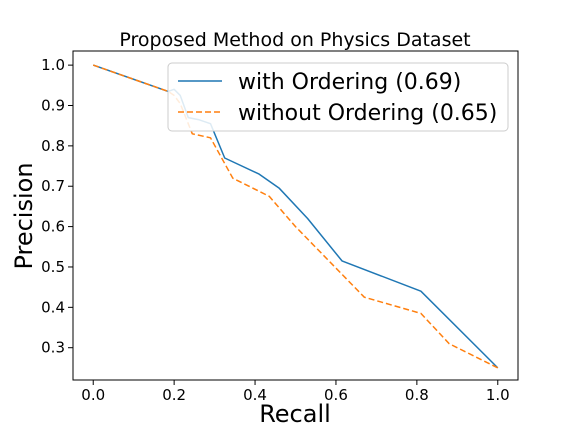 This screenshot has width=576, height=432. Describe the element at coordinates (53, 186) in the screenshot. I see `y-tick-label: 0.7` at that location.